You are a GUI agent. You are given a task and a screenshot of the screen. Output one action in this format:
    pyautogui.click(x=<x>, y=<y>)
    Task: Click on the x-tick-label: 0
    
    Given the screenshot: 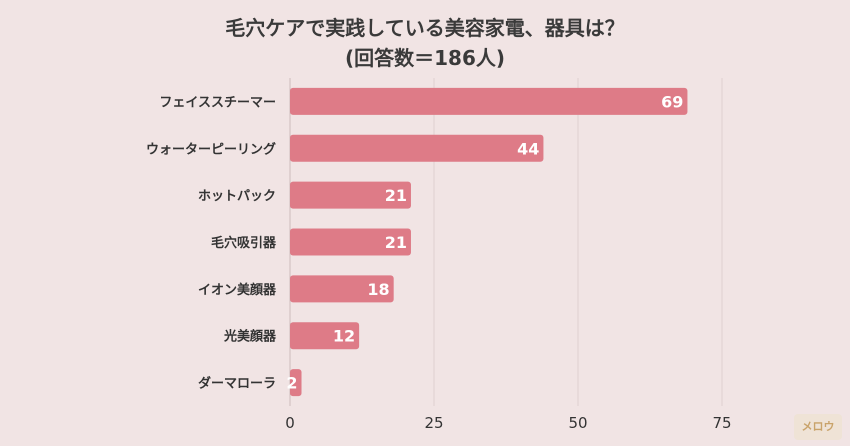 What is the action you would take?
    pyautogui.click(x=290, y=423)
    